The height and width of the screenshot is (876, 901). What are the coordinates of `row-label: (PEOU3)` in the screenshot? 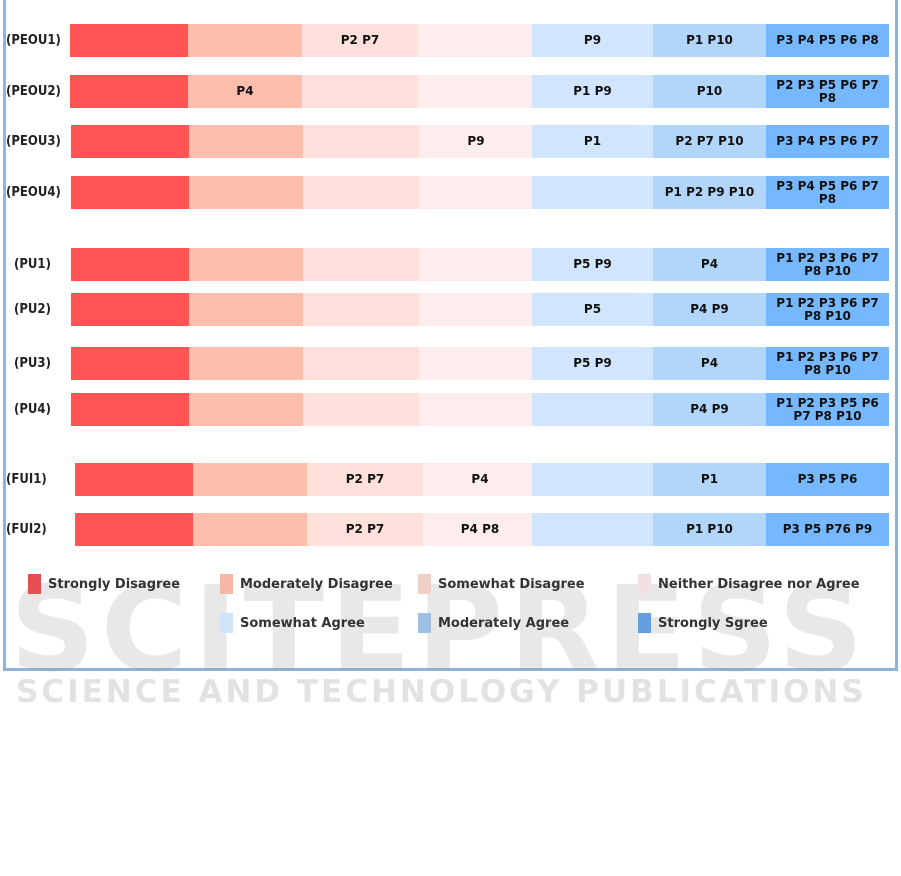 It's located at (33, 141).